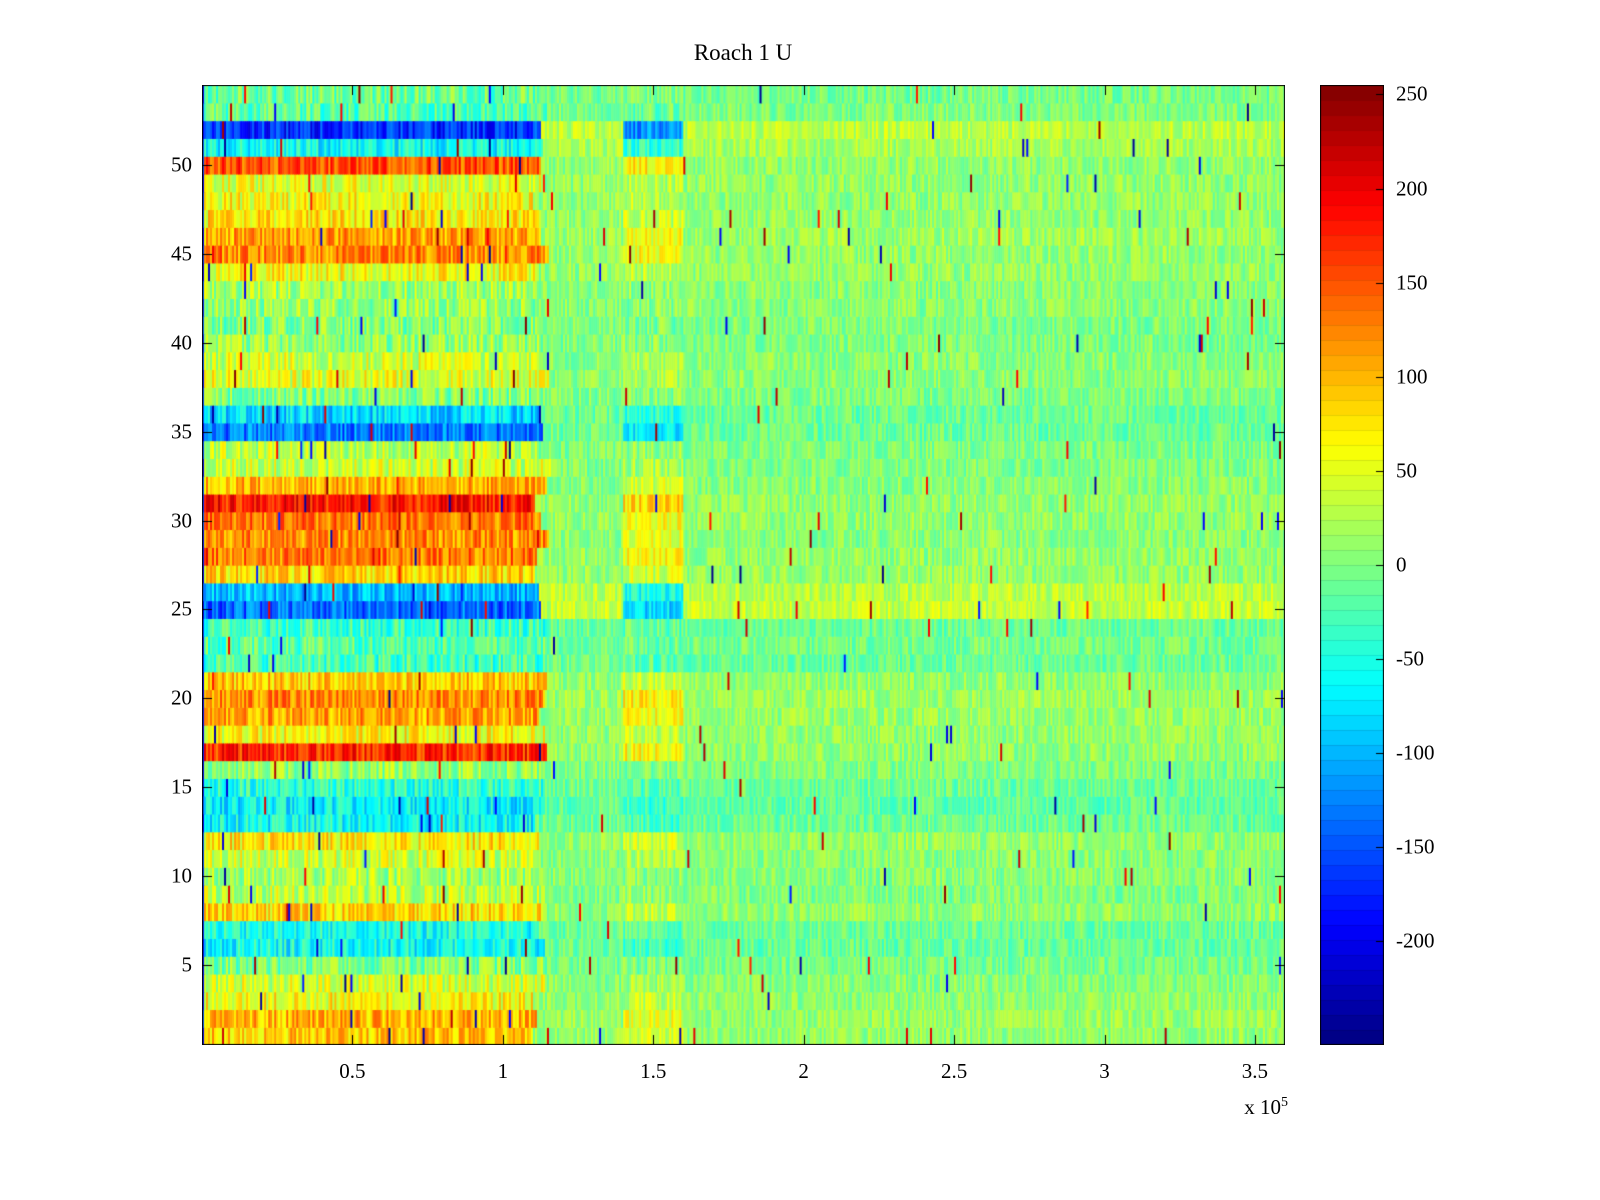  I want to click on colorbar-tick-label: -50, so click(1410, 658).